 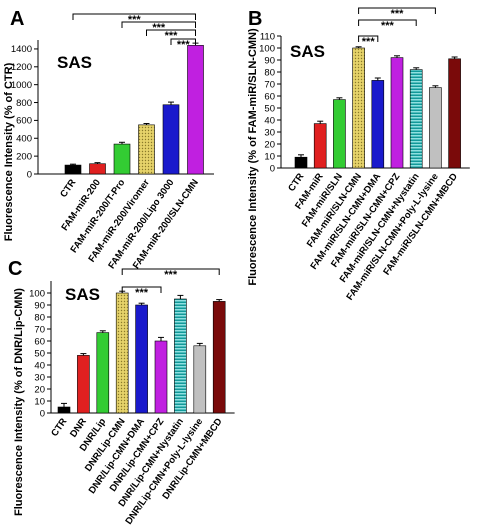 What do you see at coordinates (24, 139) in the screenshot?
I see `y-tick-label: 400` at bounding box center [24, 139].